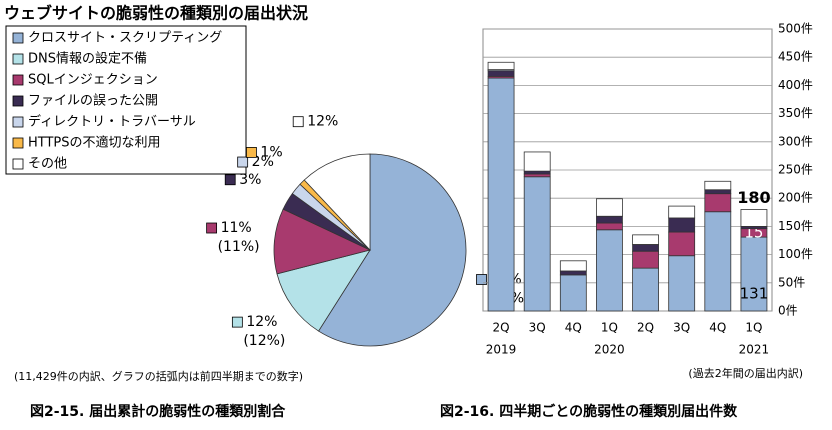 This screenshot has width=832, height=430. What do you see at coordinates (791, 282) in the screenshot?
I see `y-tick-label: 50件` at bounding box center [791, 282].